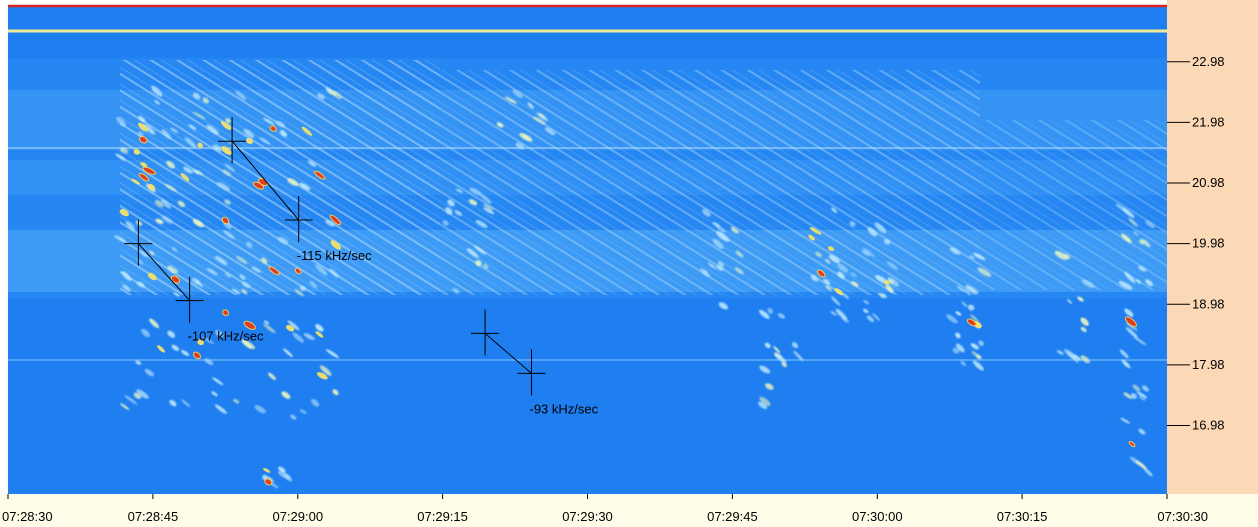 The width and height of the screenshot is (1258, 527). Describe the element at coordinates (297, 516) in the screenshot. I see `x-tick-label: 07:29:00` at that location.